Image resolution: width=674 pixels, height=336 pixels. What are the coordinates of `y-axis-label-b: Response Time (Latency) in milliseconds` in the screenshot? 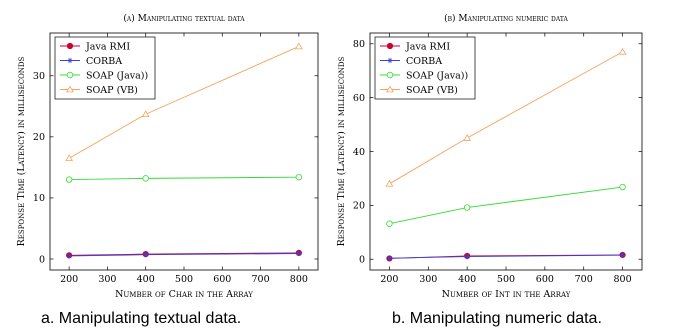 It's located at (342, 151).